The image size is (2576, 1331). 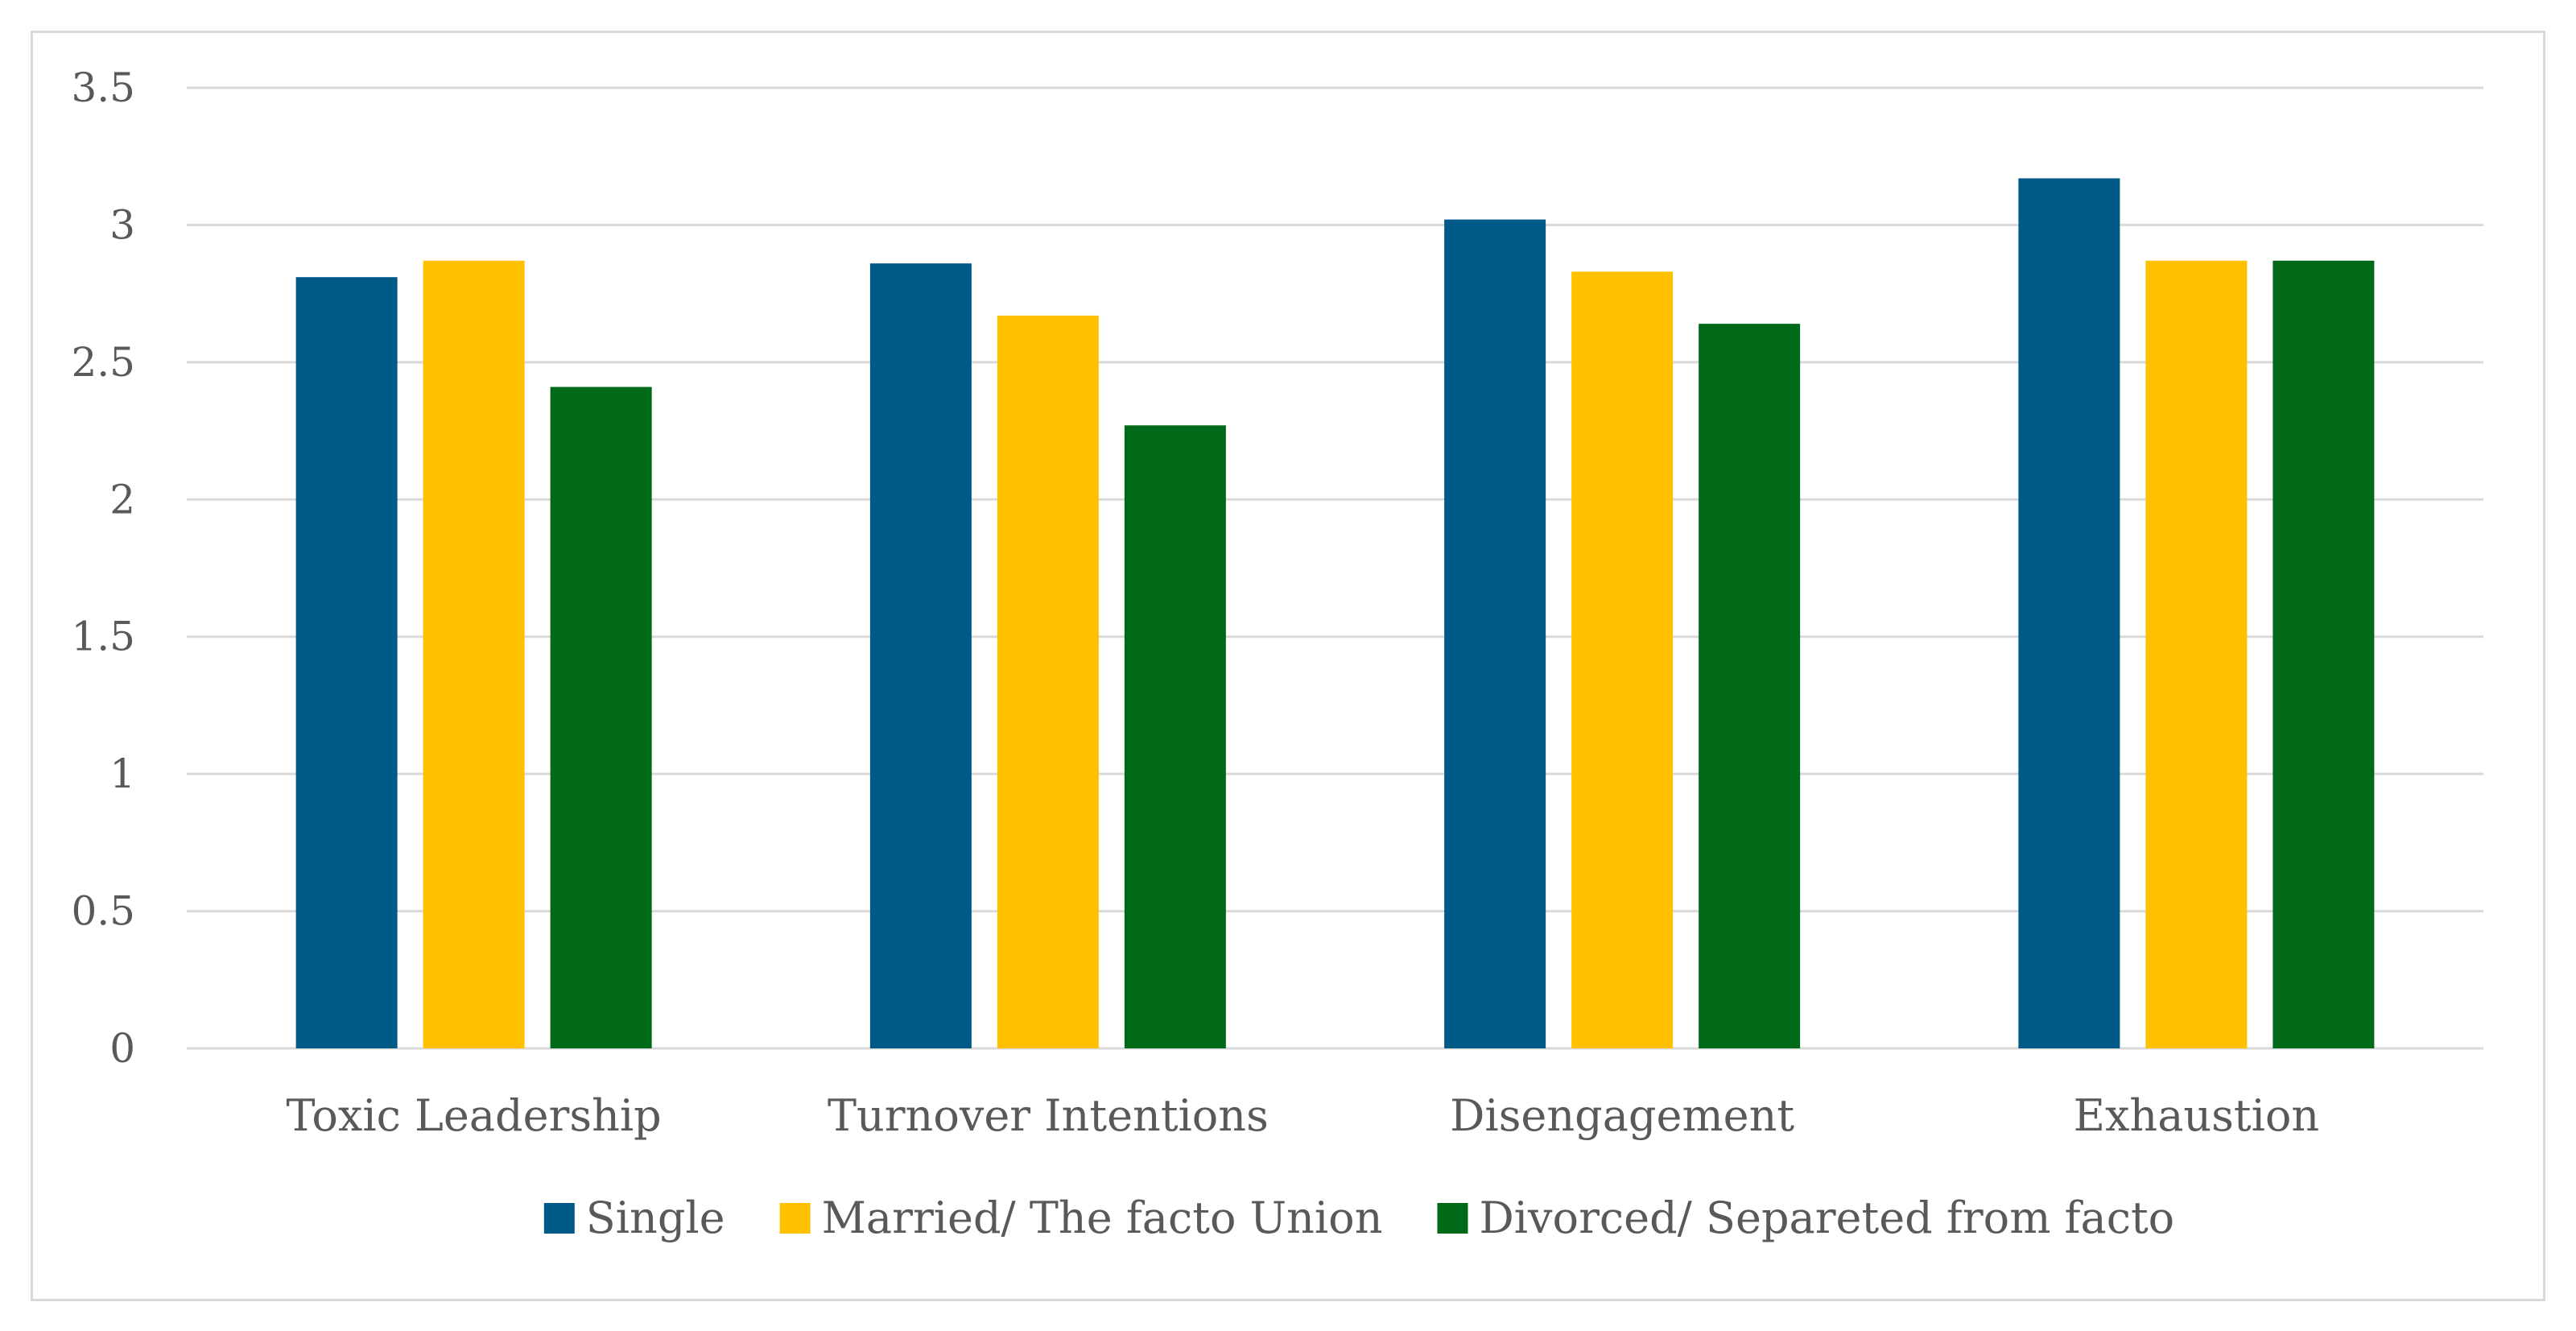 I want to click on y-tick-label: 0.5, so click(x=103, y=911).